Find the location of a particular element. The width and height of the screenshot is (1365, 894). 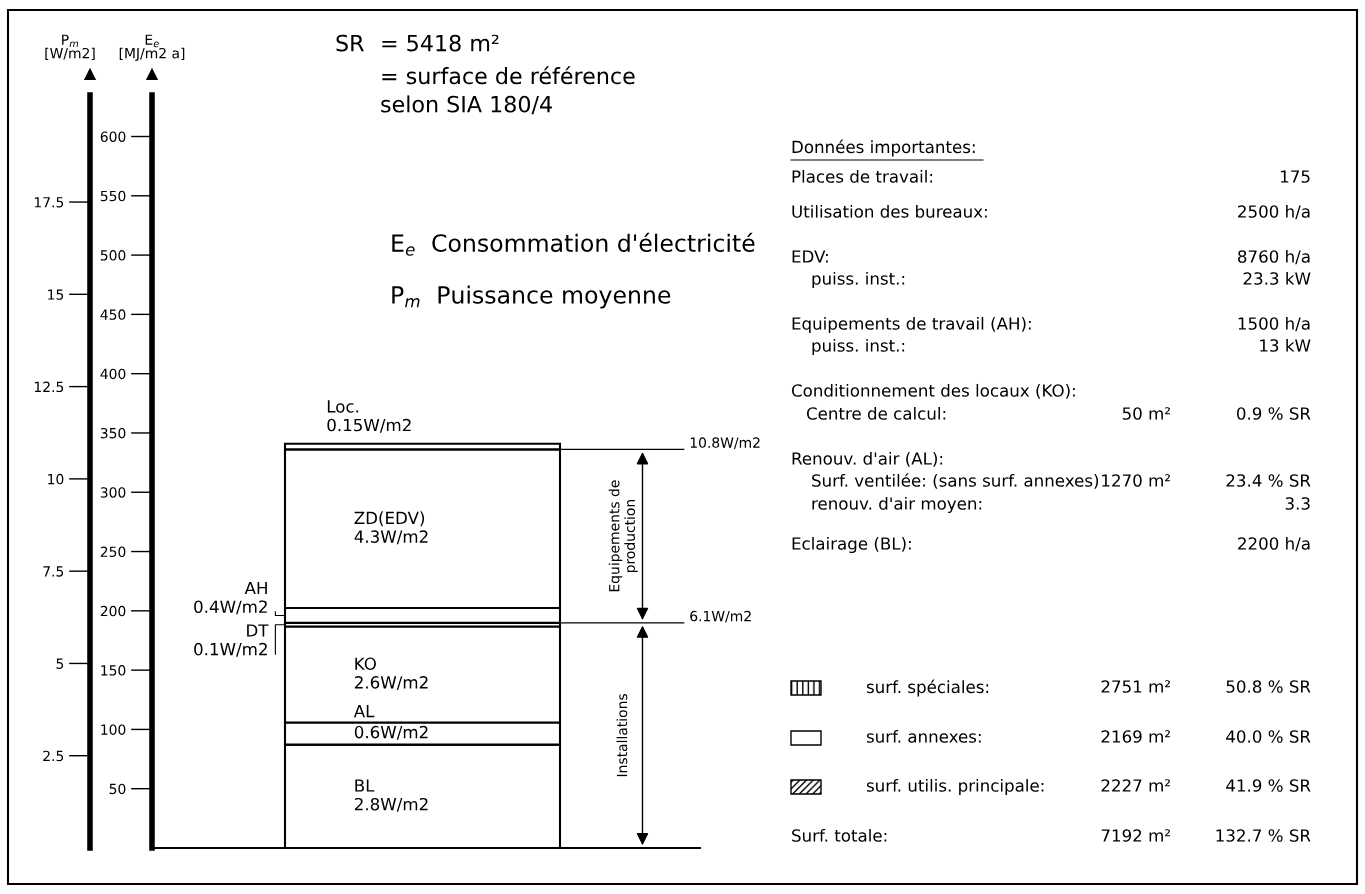

y2-tick-label: 400 is located at coordinates (113, 374).